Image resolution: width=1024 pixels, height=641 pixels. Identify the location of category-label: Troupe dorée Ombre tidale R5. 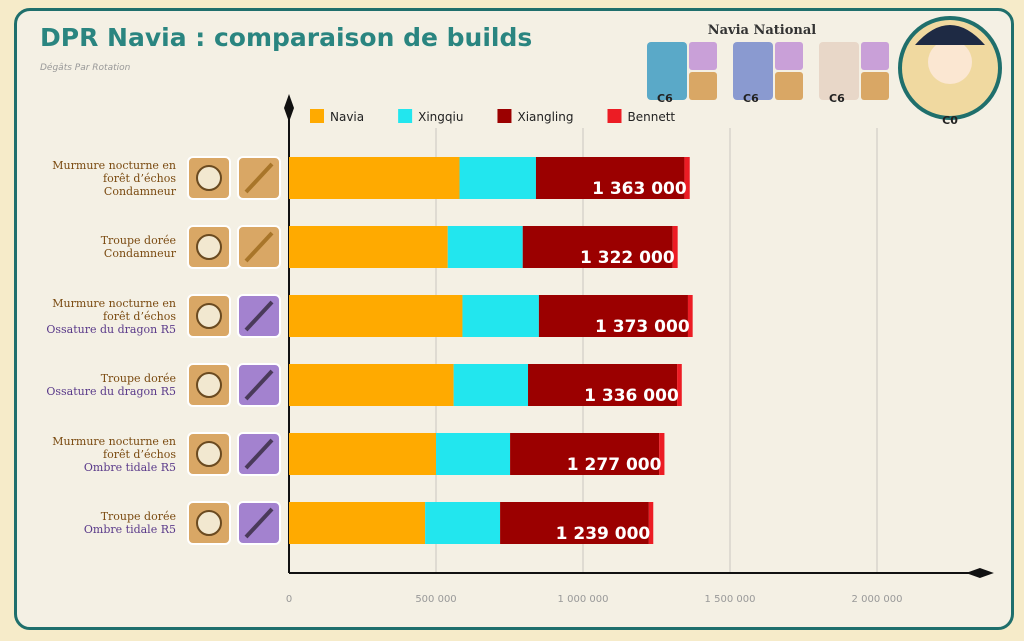
(110, 523).